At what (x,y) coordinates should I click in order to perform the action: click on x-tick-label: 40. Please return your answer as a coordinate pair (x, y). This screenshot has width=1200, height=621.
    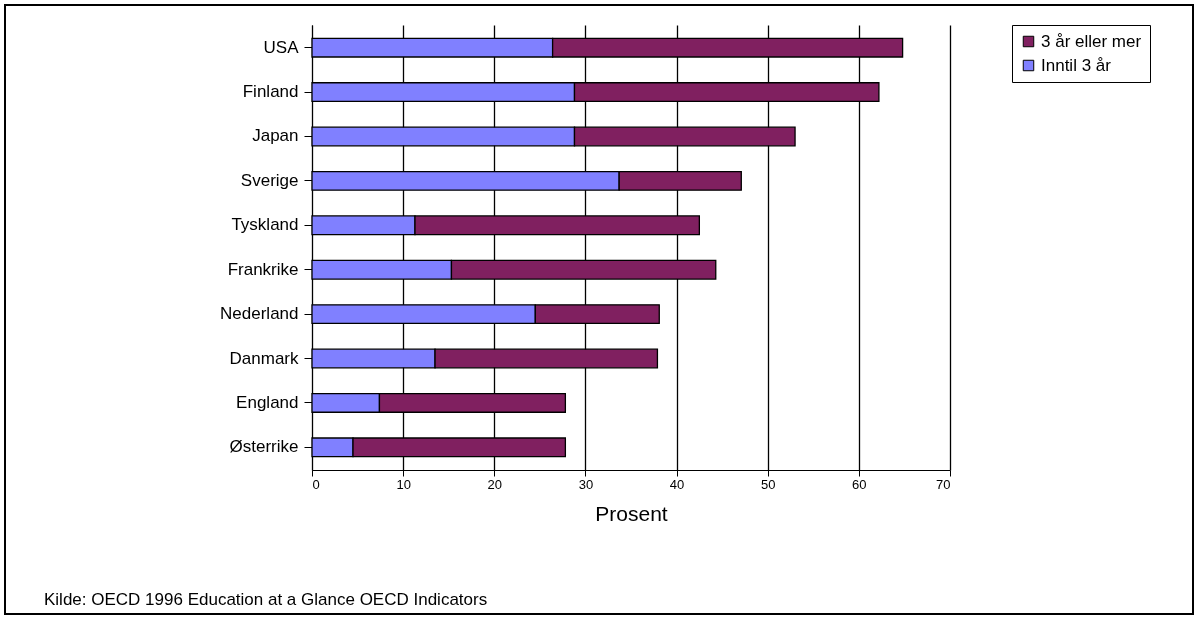
    Looking at the image, I should click on (677, 484).